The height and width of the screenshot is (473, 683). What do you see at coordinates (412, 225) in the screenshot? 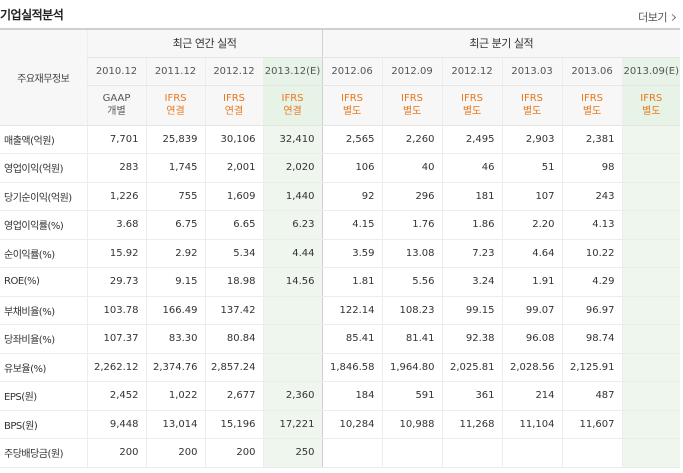
I see `table-cell: 1.76` at bounding box center [412, 225].